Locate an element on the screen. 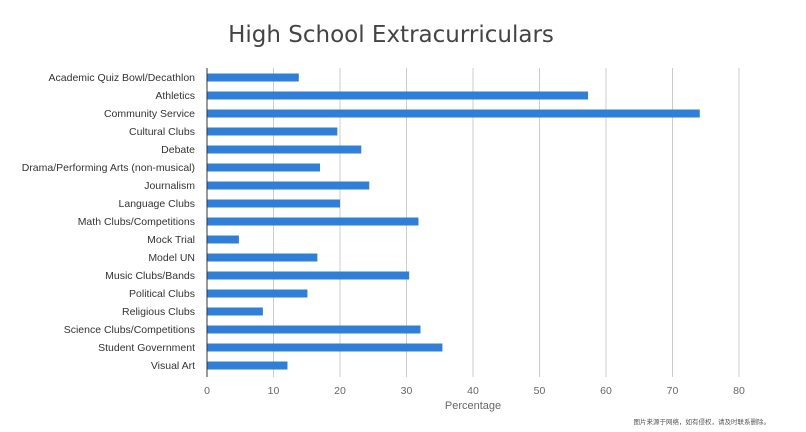 This screenshot has width=806, height=432. category-label: Cultural Clubs is located at coordinates (162, 132).